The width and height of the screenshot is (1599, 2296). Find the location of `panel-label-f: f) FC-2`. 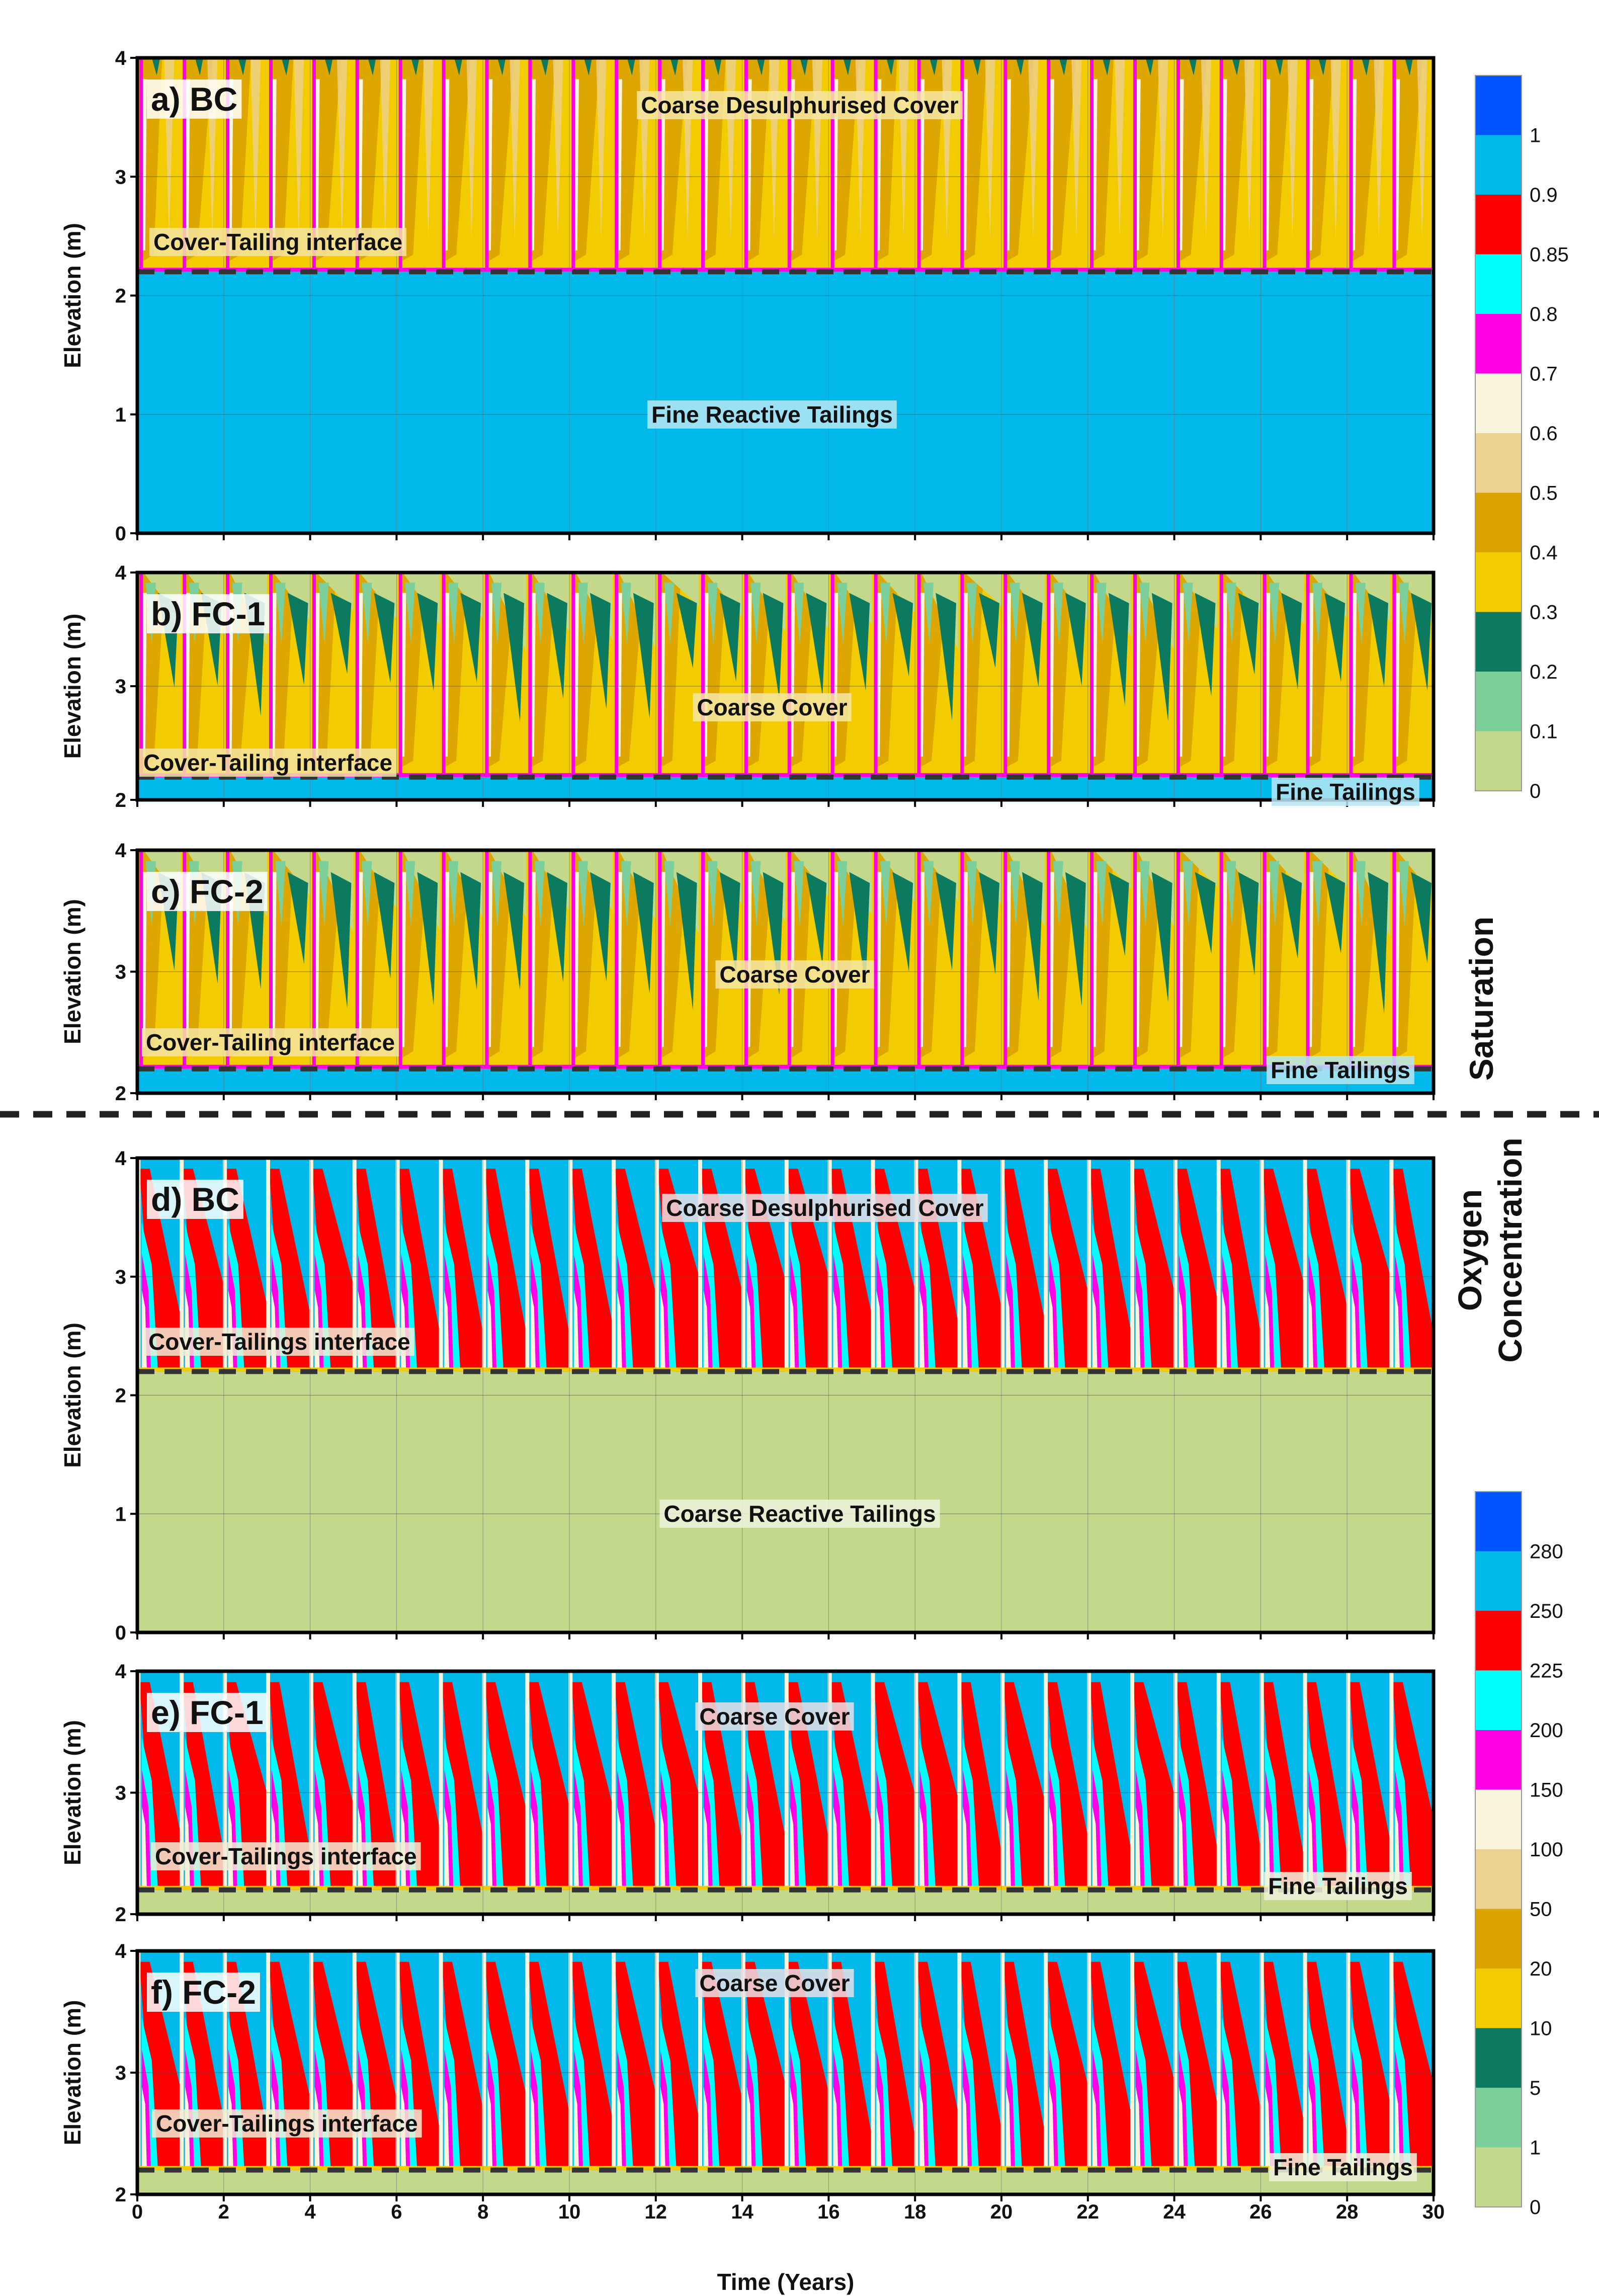

panel-label-f: f) FC-2 is located at coordinates (203, 1992).